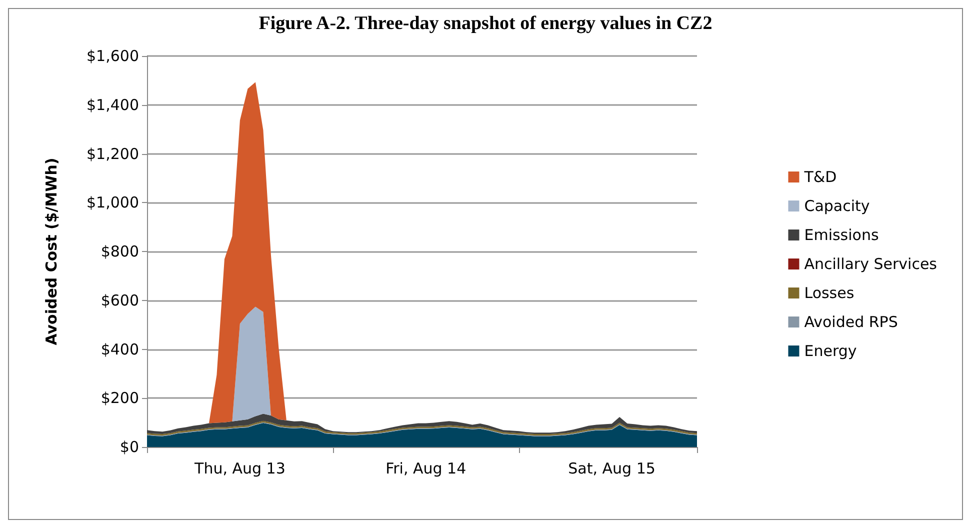 The image size is (969, 529). I want to click on y-tick-label: $800, so click(119, 251).